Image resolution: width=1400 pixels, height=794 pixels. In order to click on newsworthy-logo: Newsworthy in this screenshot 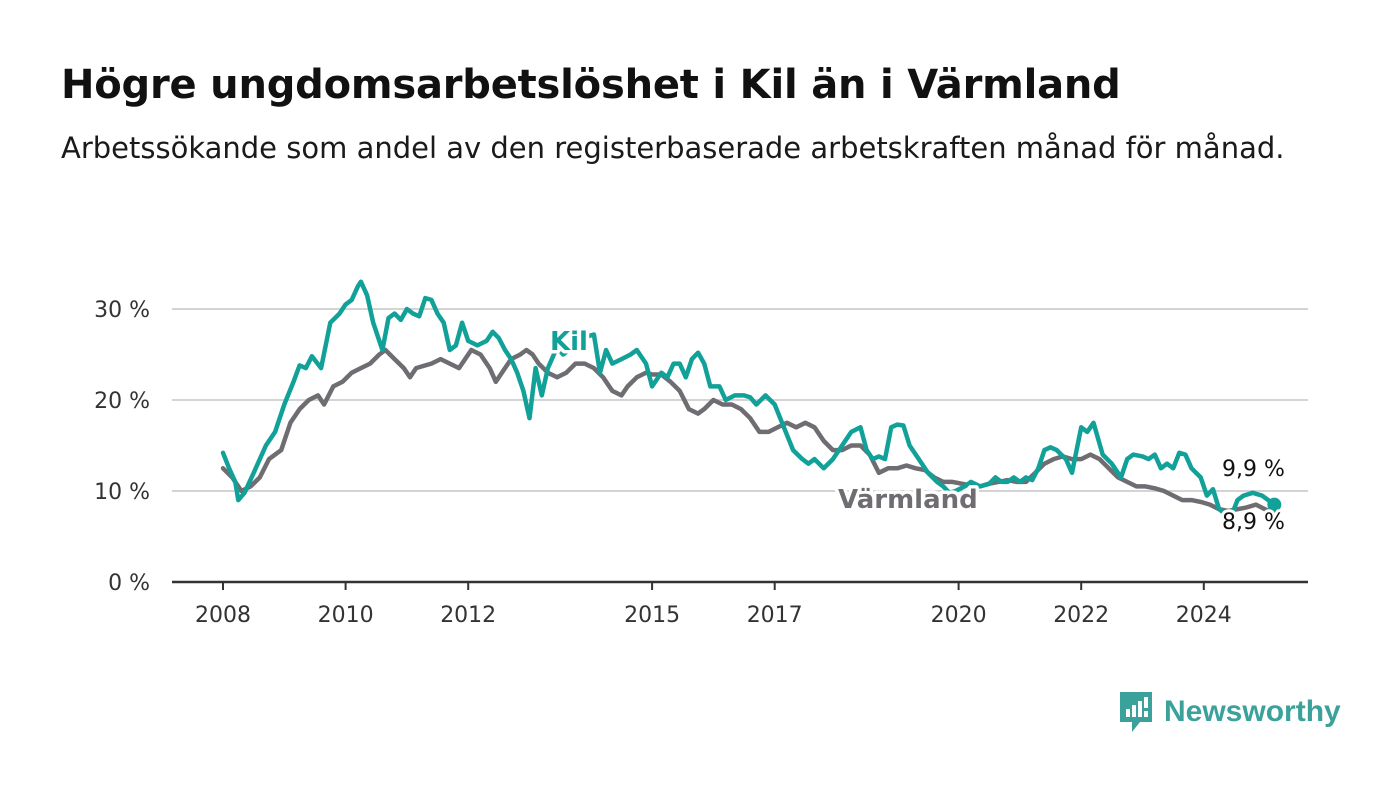, I will do `click(1229, 712)`.